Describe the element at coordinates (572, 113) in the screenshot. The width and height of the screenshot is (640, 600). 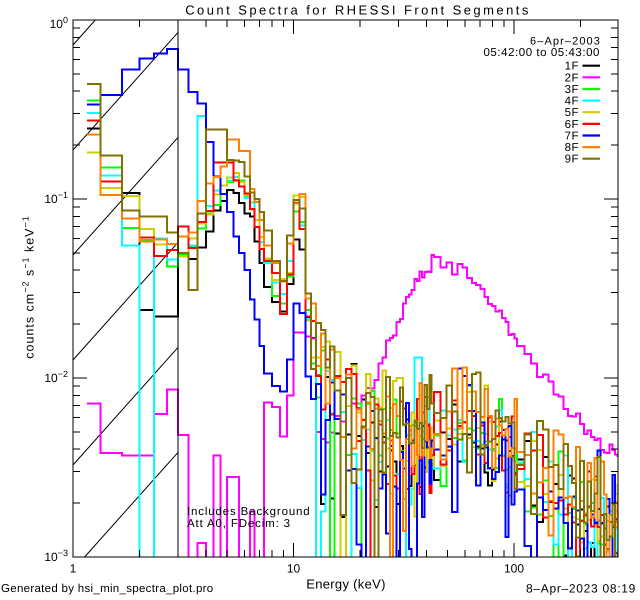
I see `svg-text: 5F` at that location.